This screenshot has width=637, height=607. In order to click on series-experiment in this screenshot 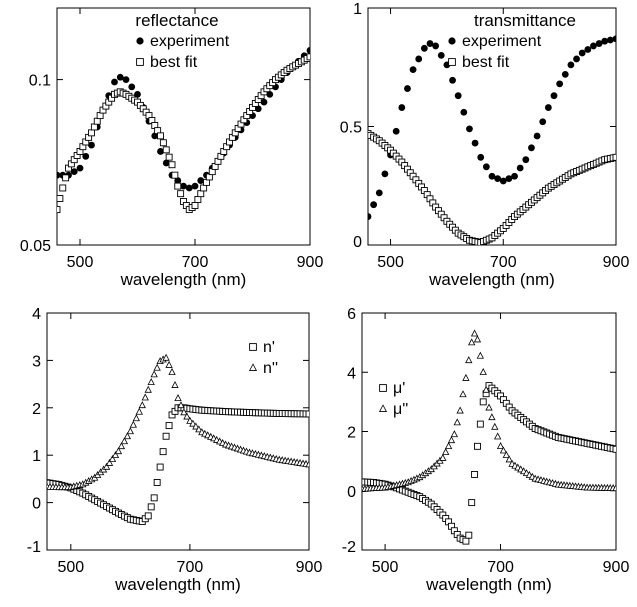, I will do `click(492, 127)`.